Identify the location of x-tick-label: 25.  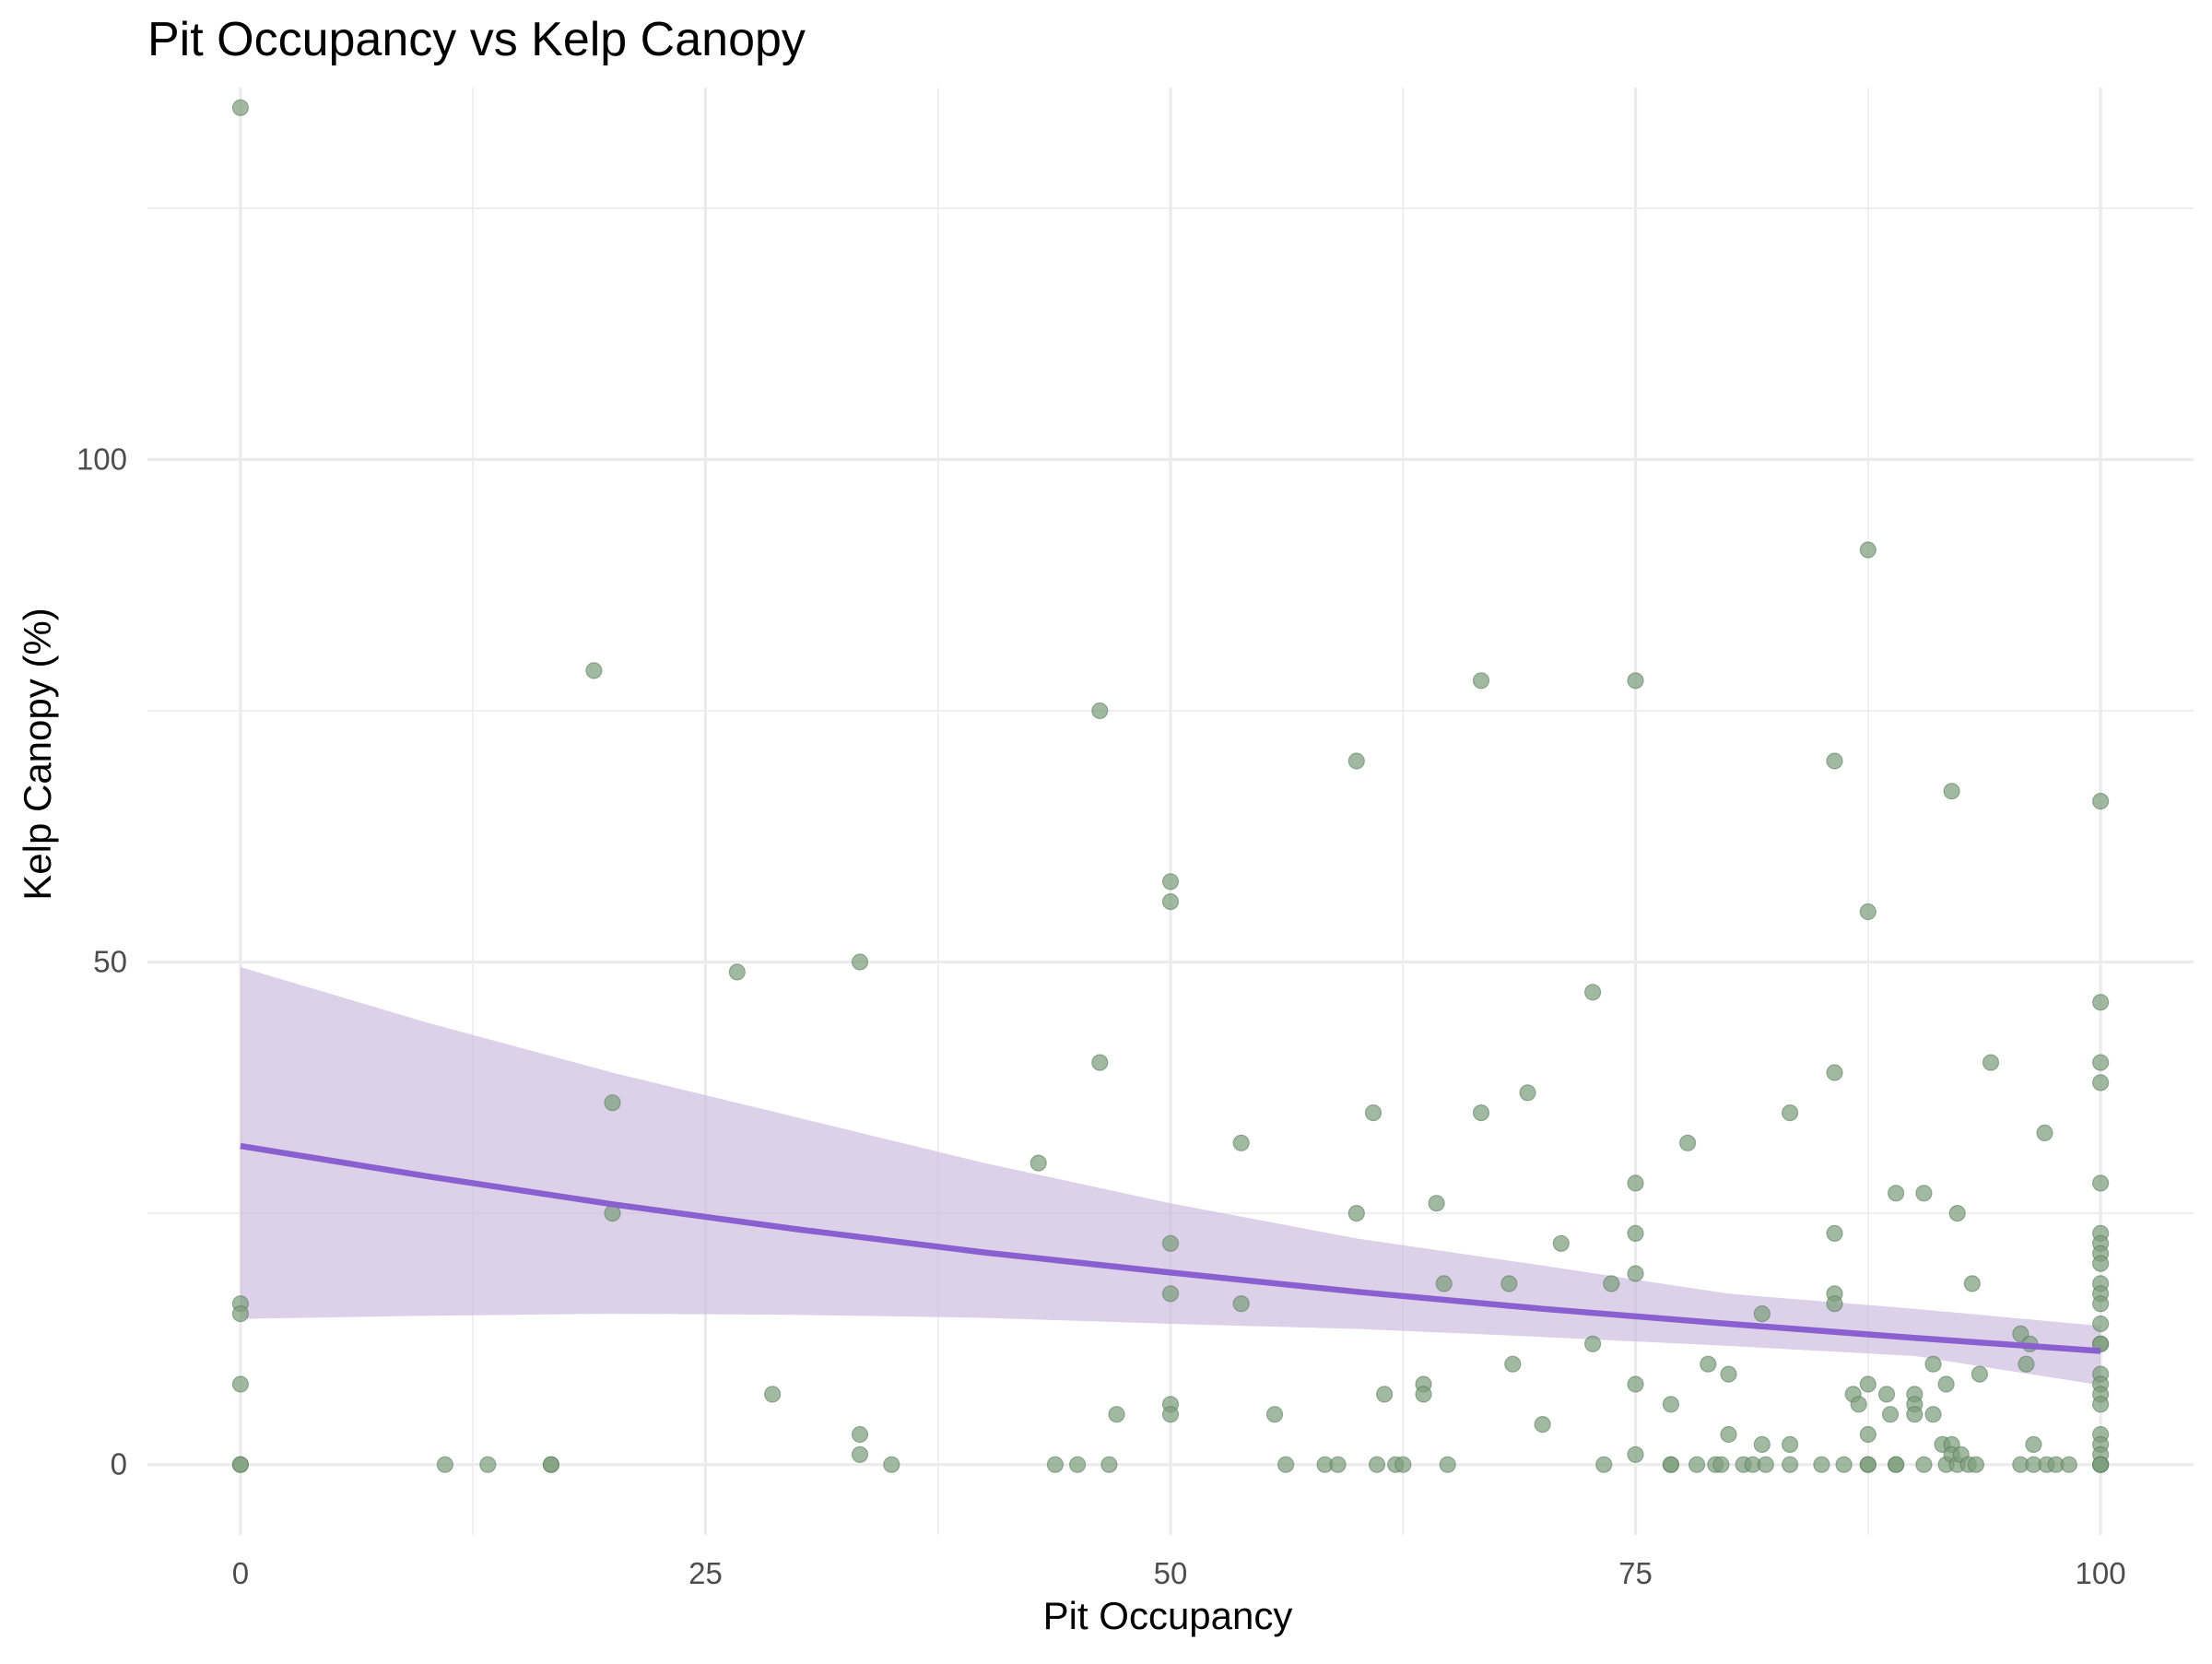
(705, 1573).